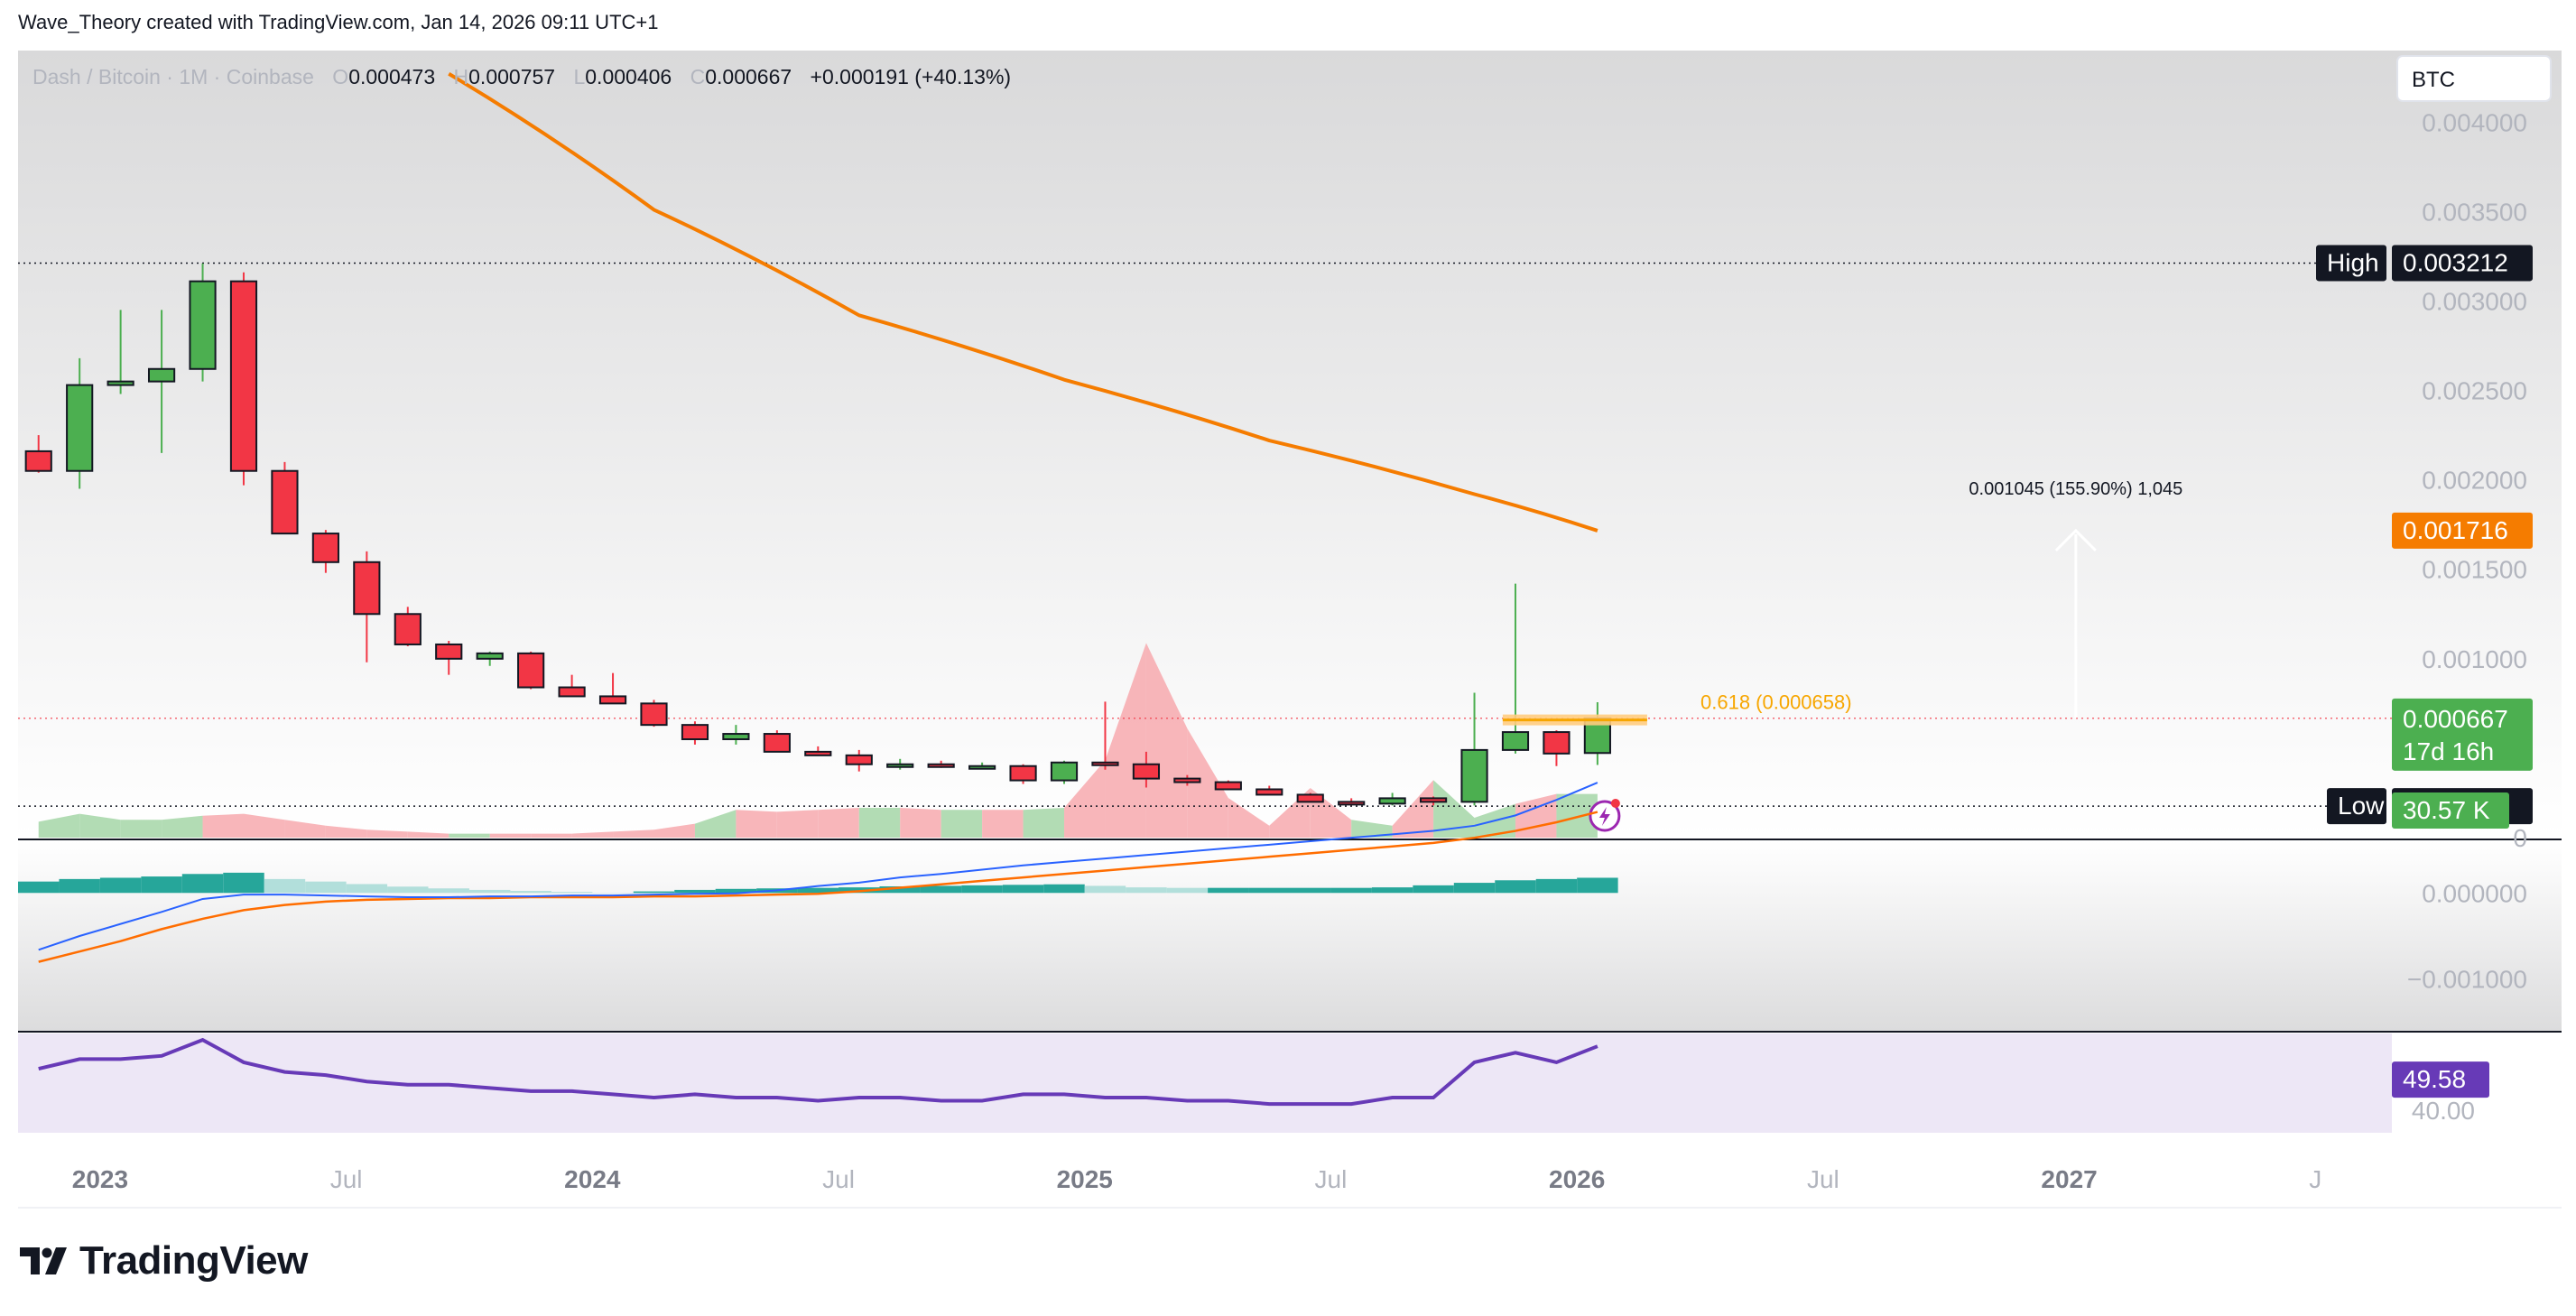  I want to click on legend-low: 0.000406, so click(628, 76).